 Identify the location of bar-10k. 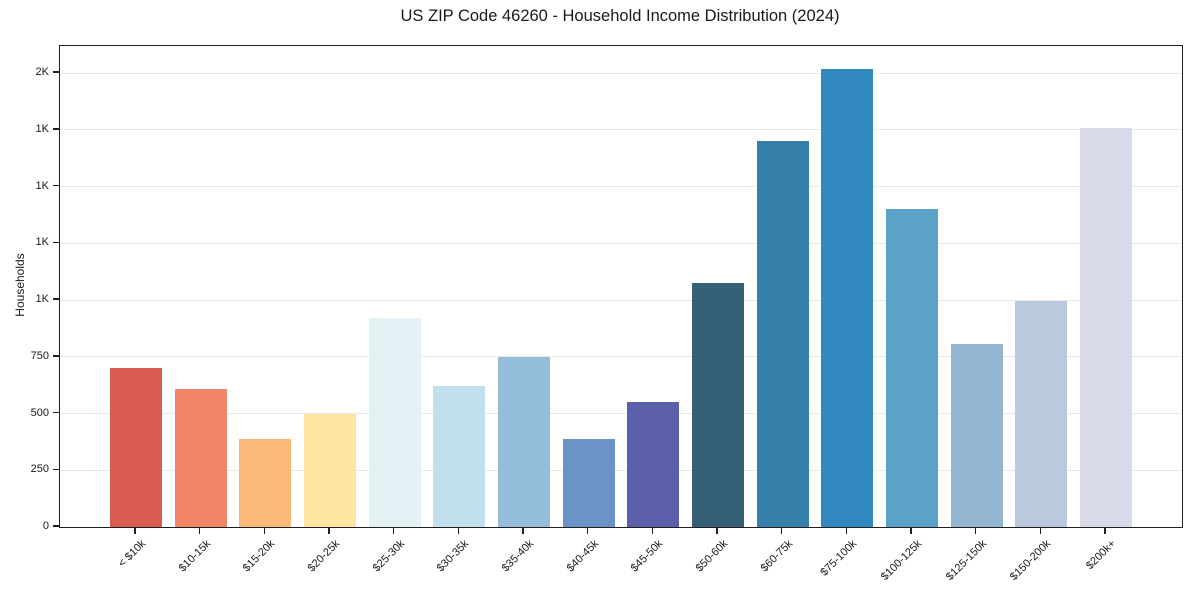
(136, 447).